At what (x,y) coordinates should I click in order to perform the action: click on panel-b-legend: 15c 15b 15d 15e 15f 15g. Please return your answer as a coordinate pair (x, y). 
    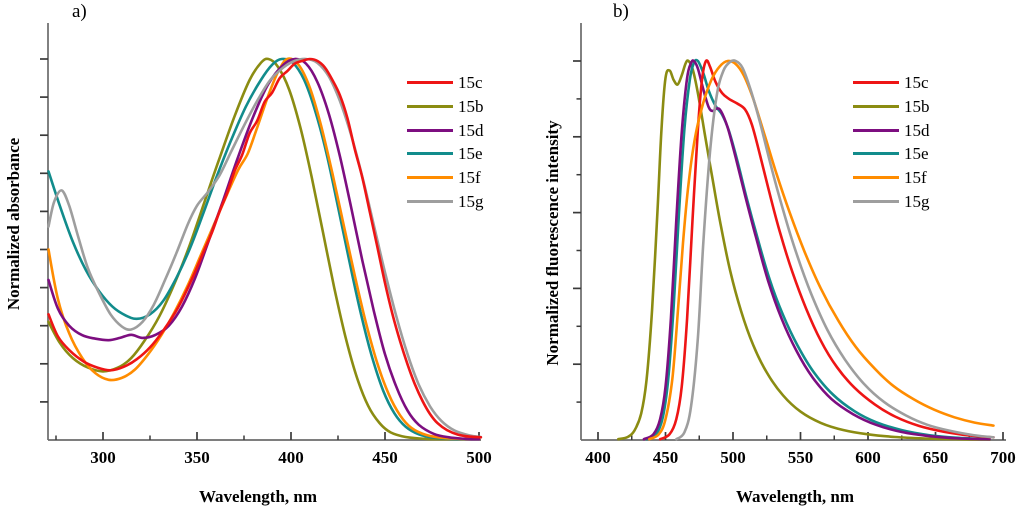
    Looking at the image, I should click on (891, 142).